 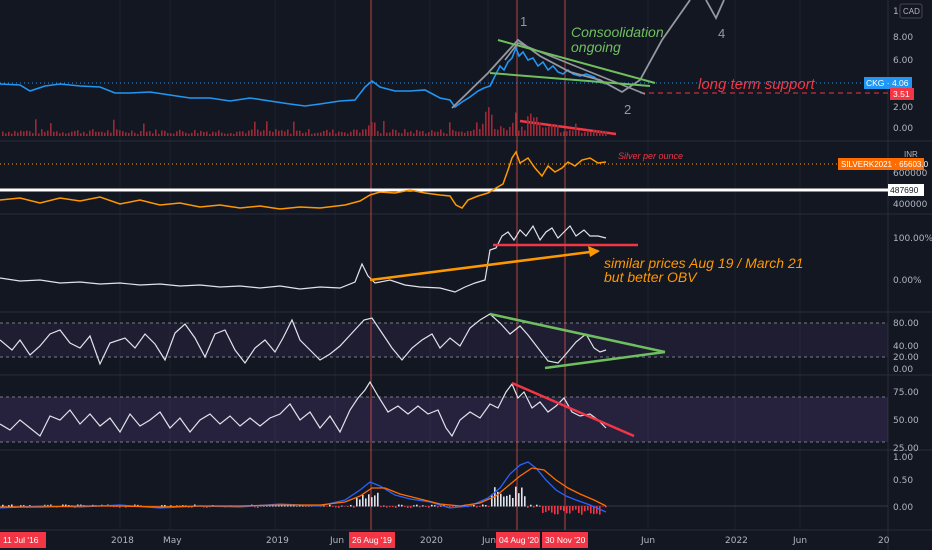 I want to click on consolidation-label-2: ongoing, so click(x=596, y=47).